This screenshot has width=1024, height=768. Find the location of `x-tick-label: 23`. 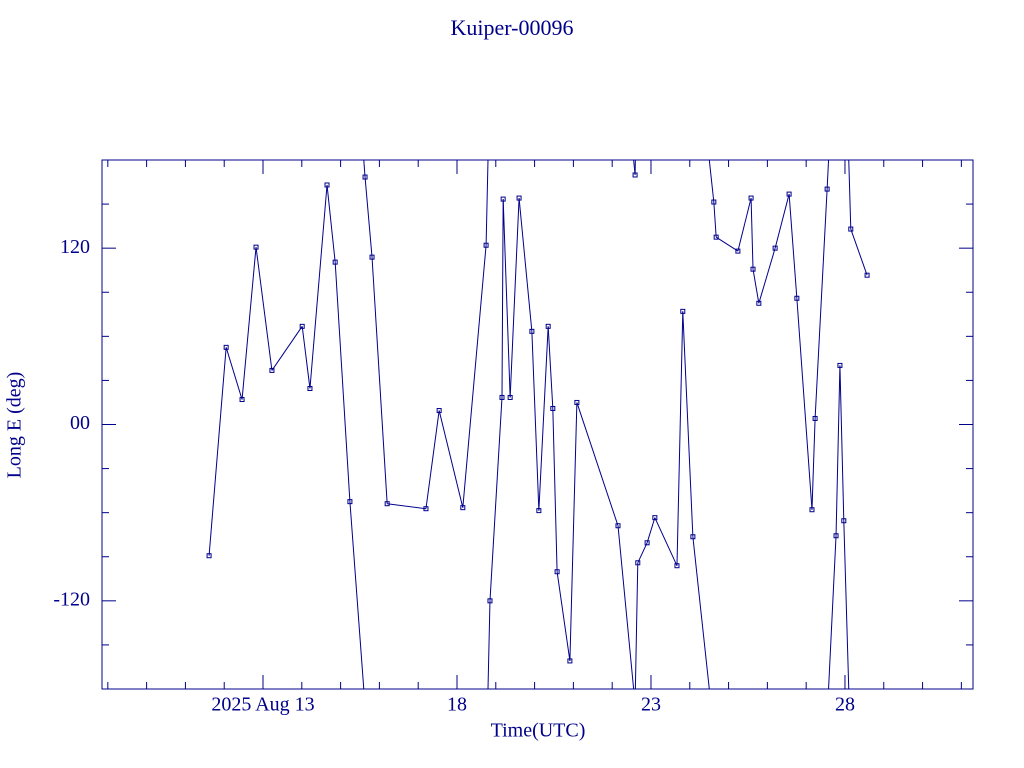

x-tick-label: 23 is located at coordinates (651, 705).